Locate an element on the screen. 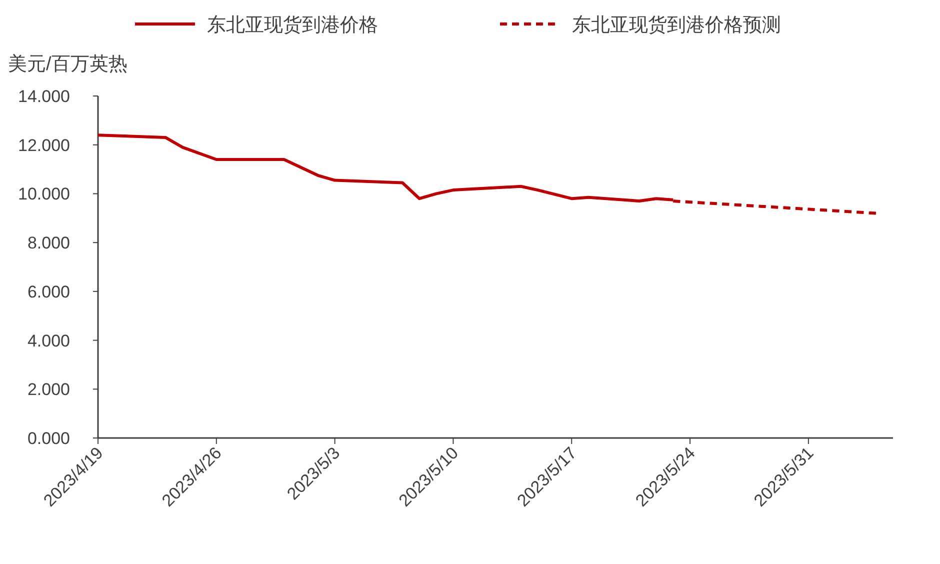  y-axis-title: 美元/百万英热 is located at coordinates (68, 64).